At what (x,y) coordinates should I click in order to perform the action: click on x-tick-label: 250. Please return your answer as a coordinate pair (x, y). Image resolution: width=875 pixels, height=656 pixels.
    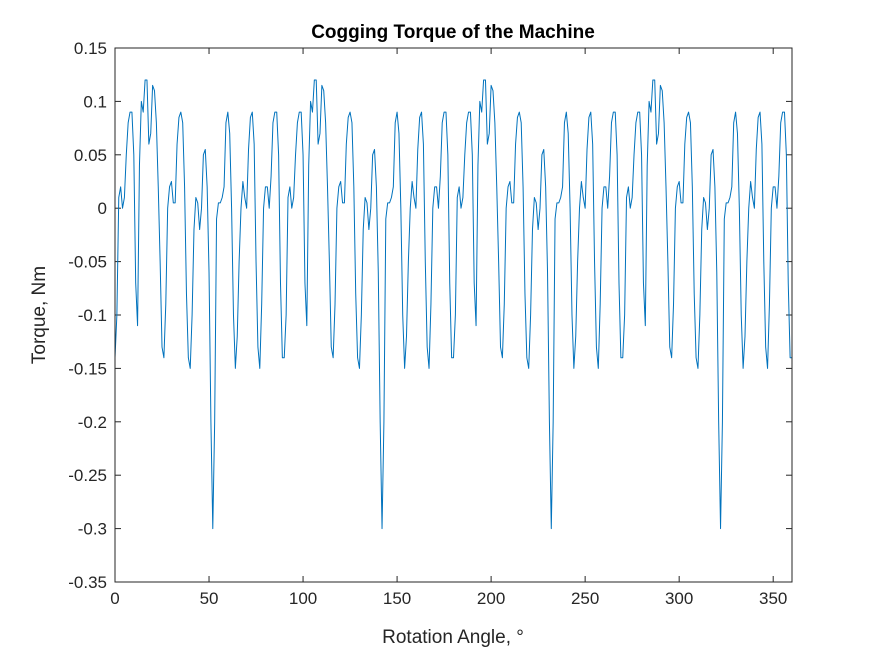
    Looking at the image, I should click on (585, 598).